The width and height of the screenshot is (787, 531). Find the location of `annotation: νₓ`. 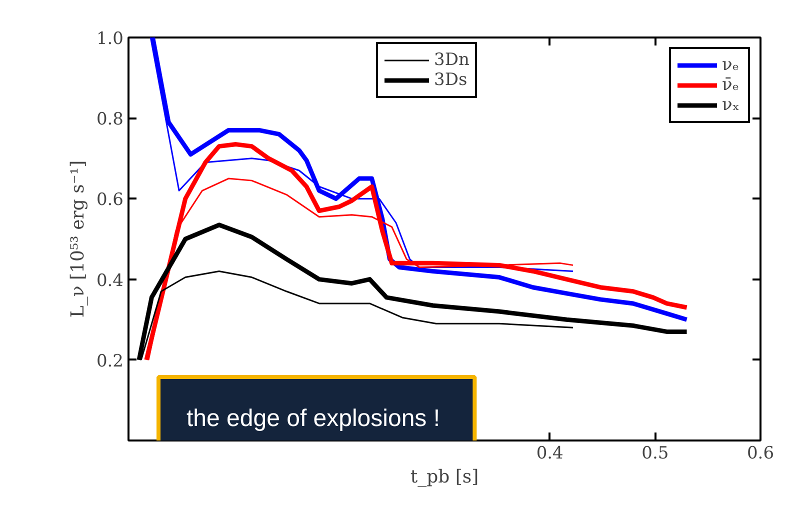

annotation: νₓ is located at coordinates (731, 105).